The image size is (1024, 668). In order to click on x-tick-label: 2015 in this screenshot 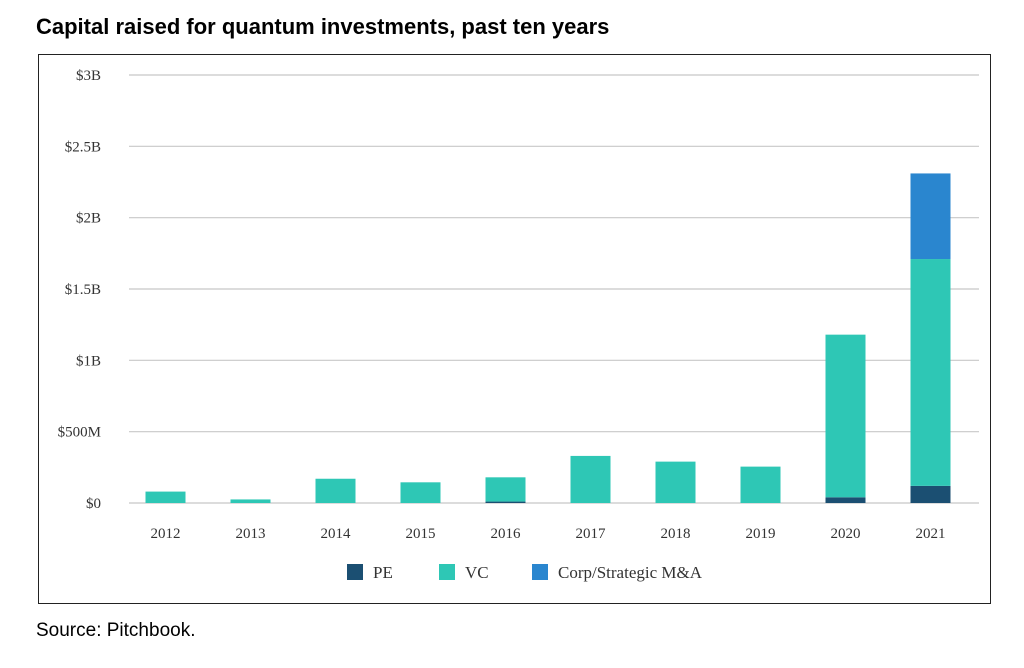, I will do `click(421, 534)`.